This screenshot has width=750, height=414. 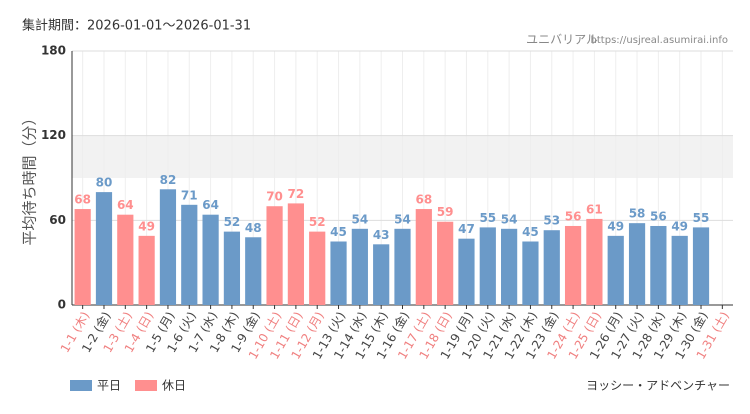 I want to click on y-axis-label: 平均待ち時間（分）, so click(x=30, y=177).